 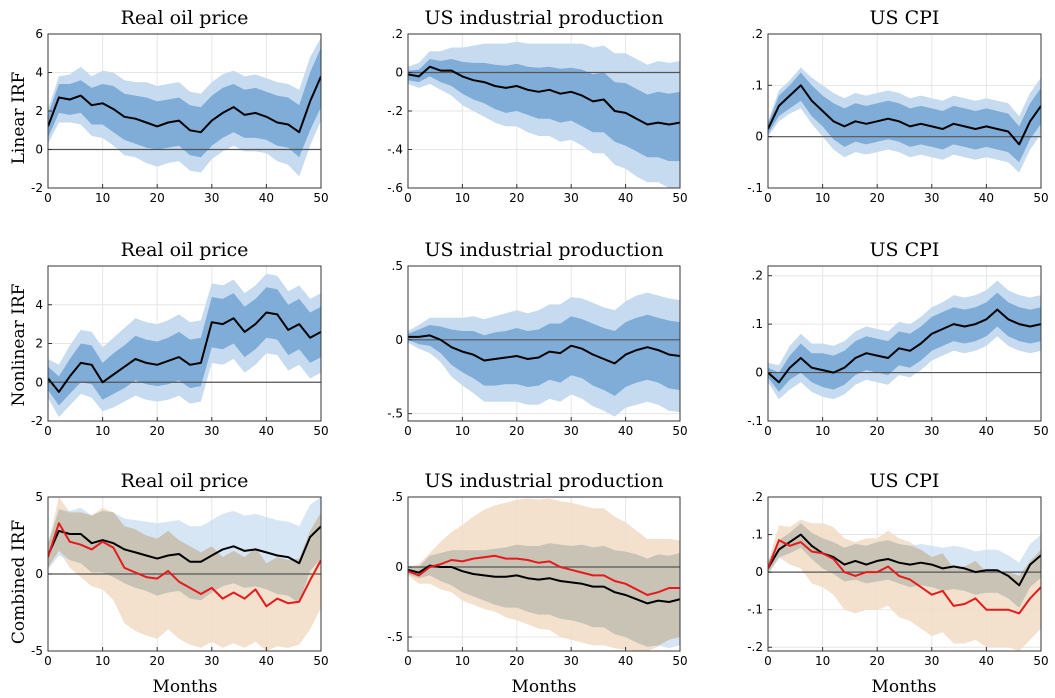 I want to click on y-tick-label: -.1, so click(x=755, y=188).